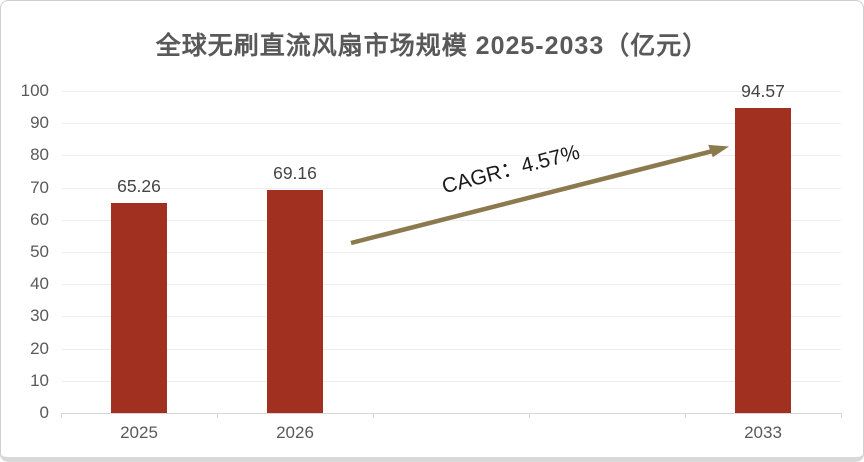  Describe the element at coordinates (39, 219) in the screenshot. I see `y-axis-tick-label: 60` at that location.